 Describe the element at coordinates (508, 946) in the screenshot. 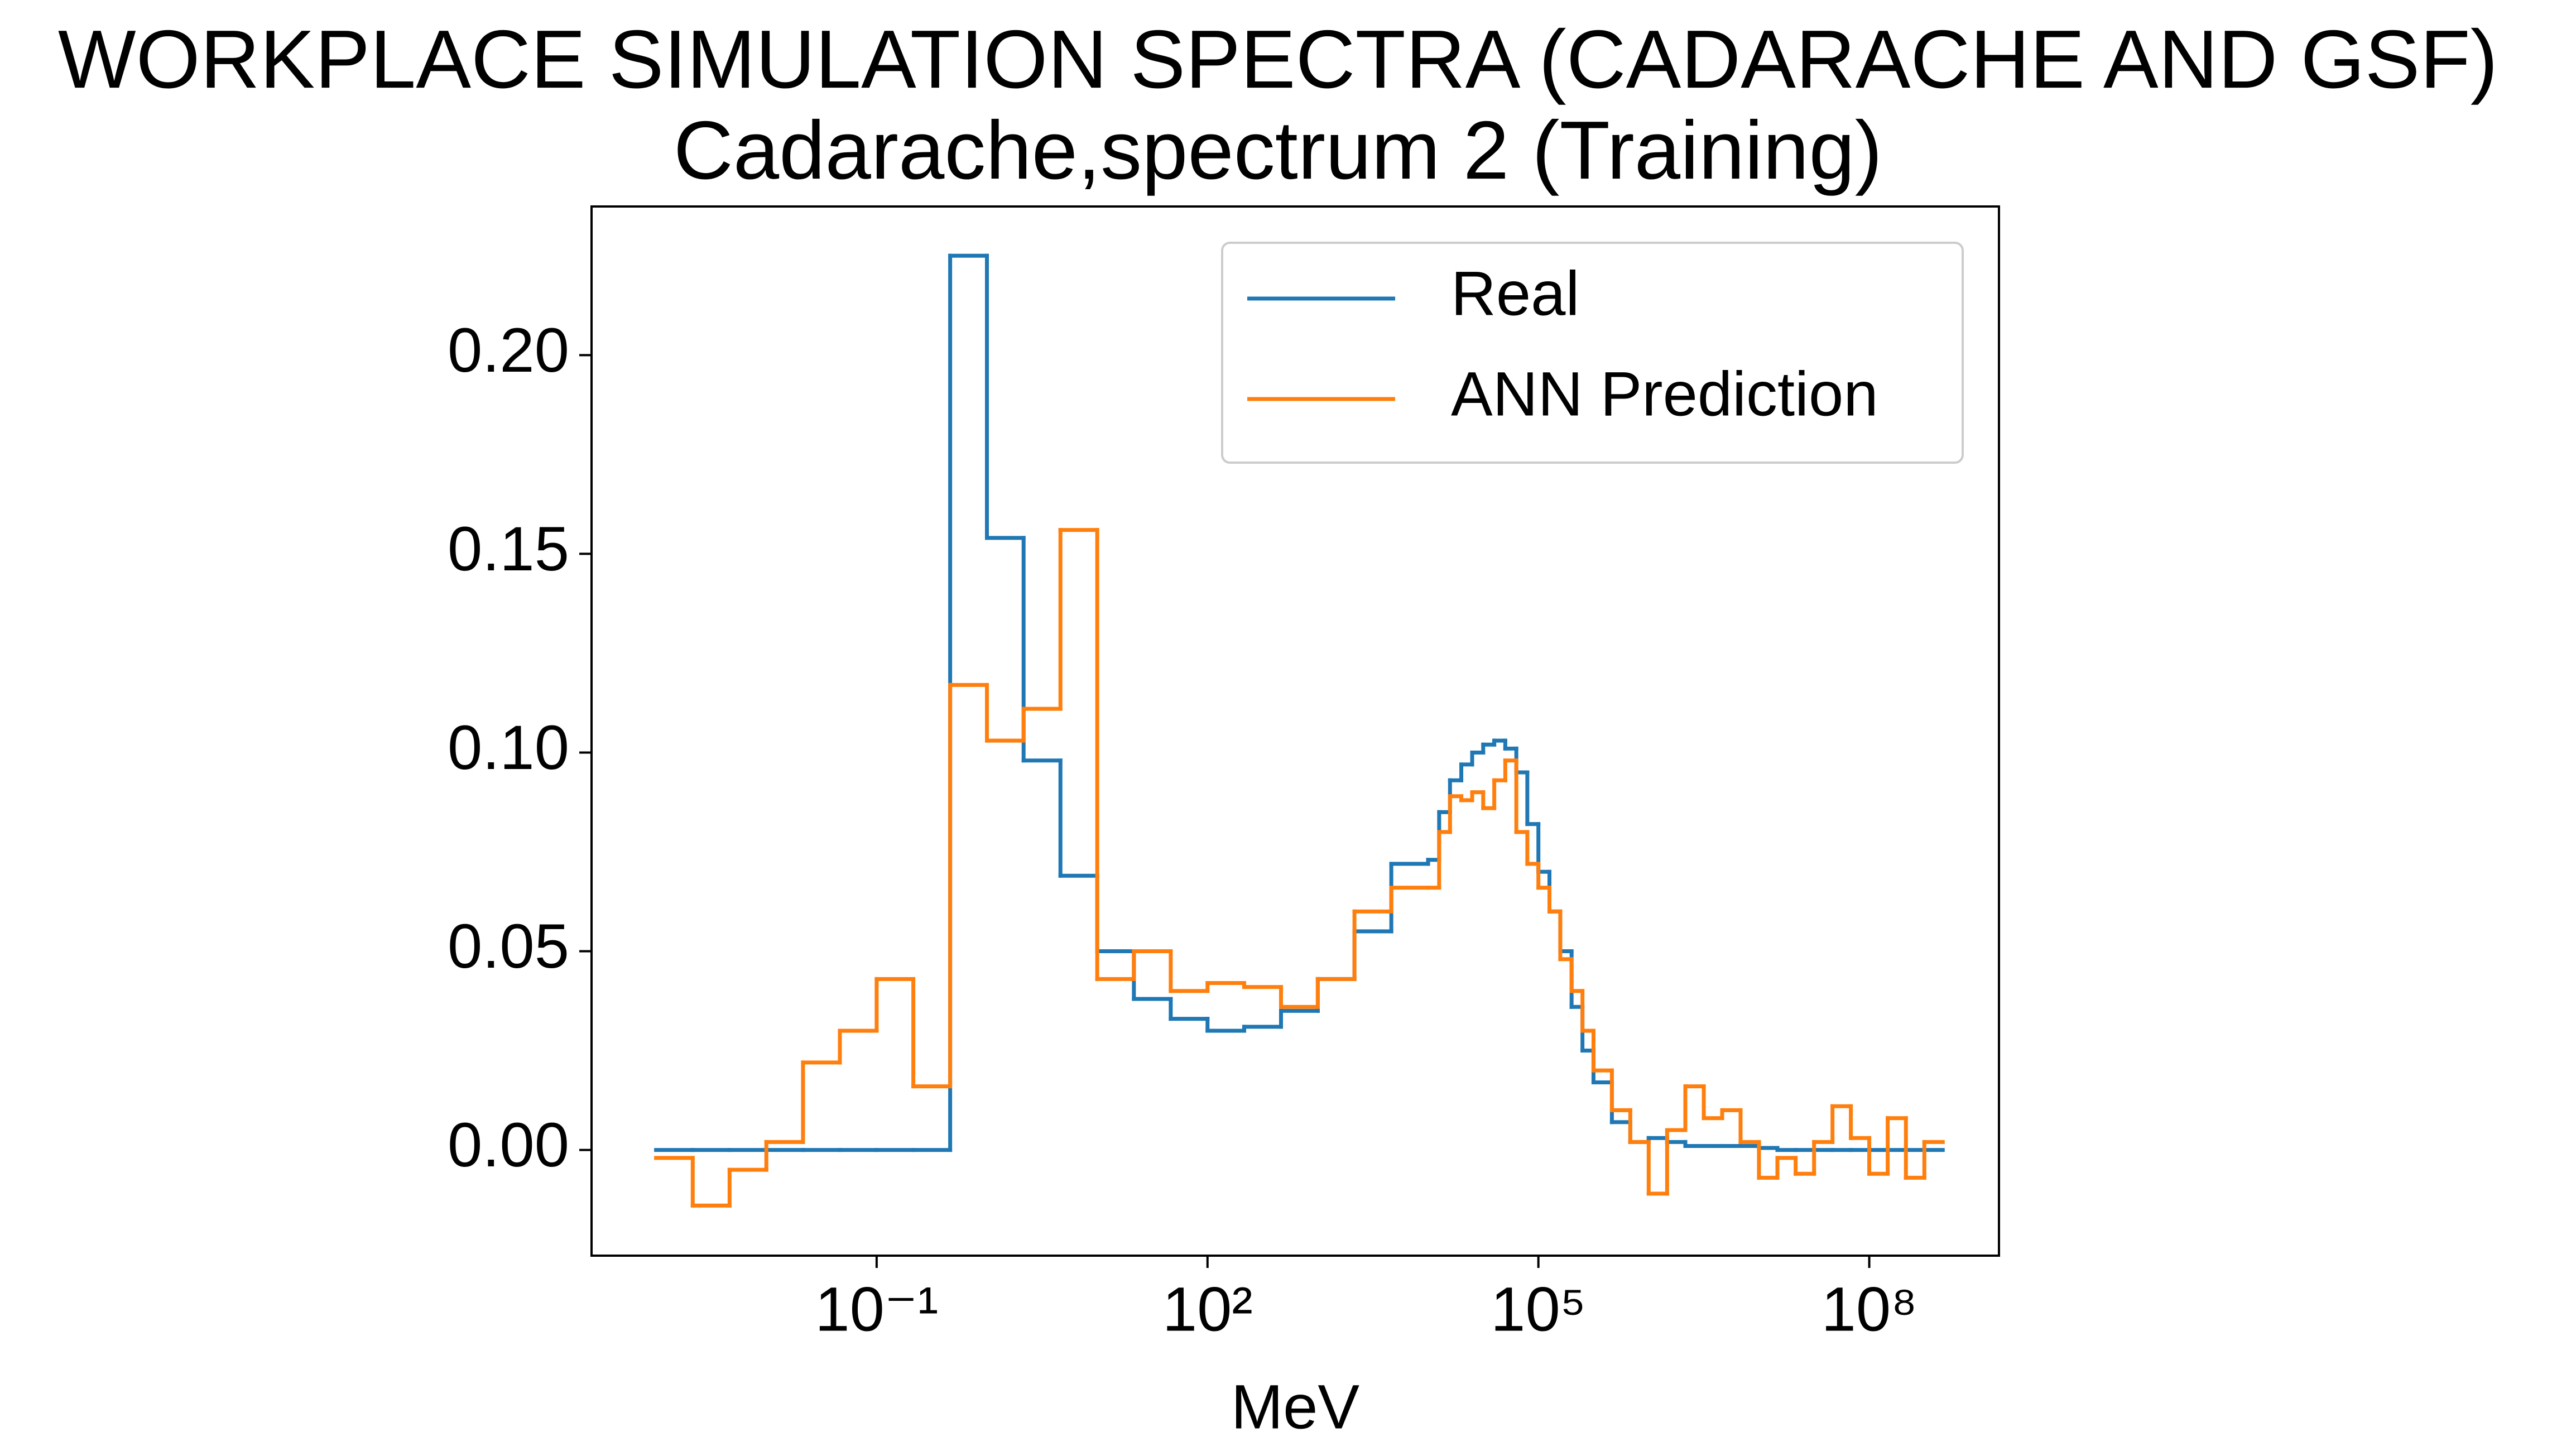

I see `y-tick-label: 0.05` at that location.